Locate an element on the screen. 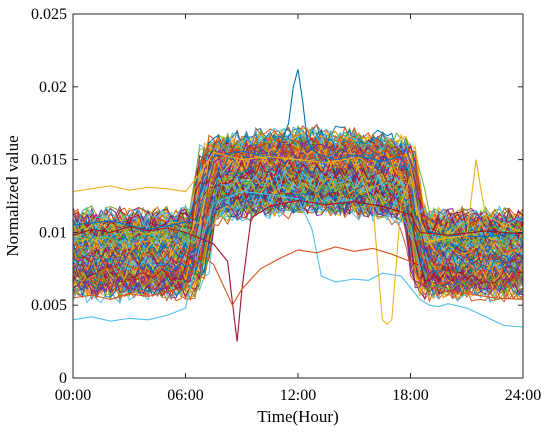  outlier-series-line is located at coordinates (298, 276).